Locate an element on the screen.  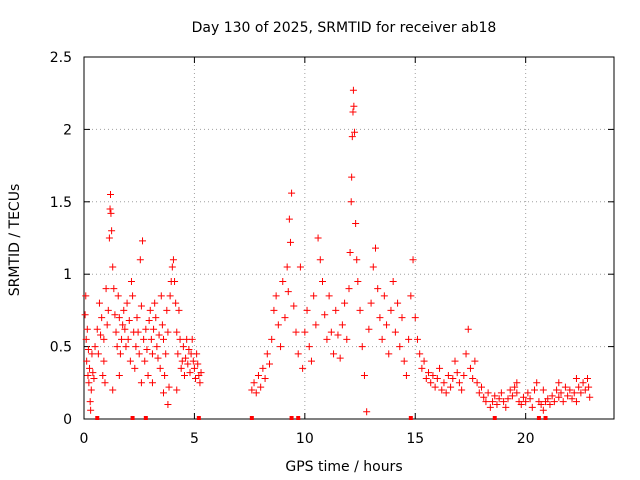
x-tick-label: 10 is located at coordinates (305, 439).